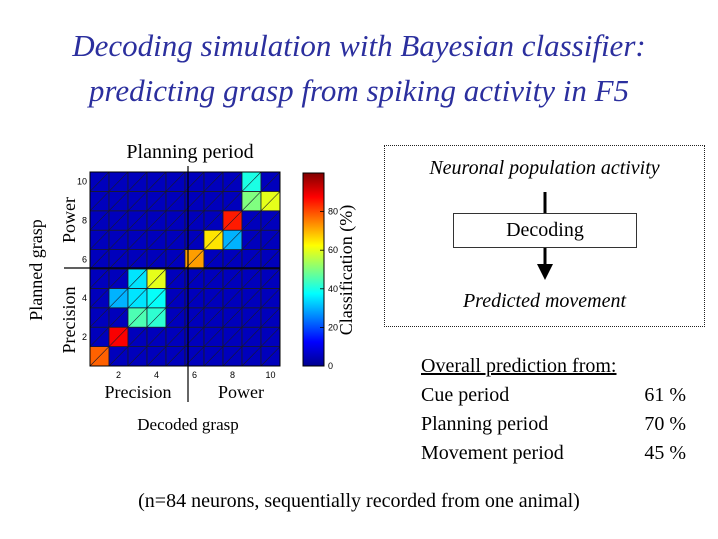  What do you see at coordinates (69, 220) in the screenshot?
I see `y-group-power: Power` at bounding box center [69, 220].